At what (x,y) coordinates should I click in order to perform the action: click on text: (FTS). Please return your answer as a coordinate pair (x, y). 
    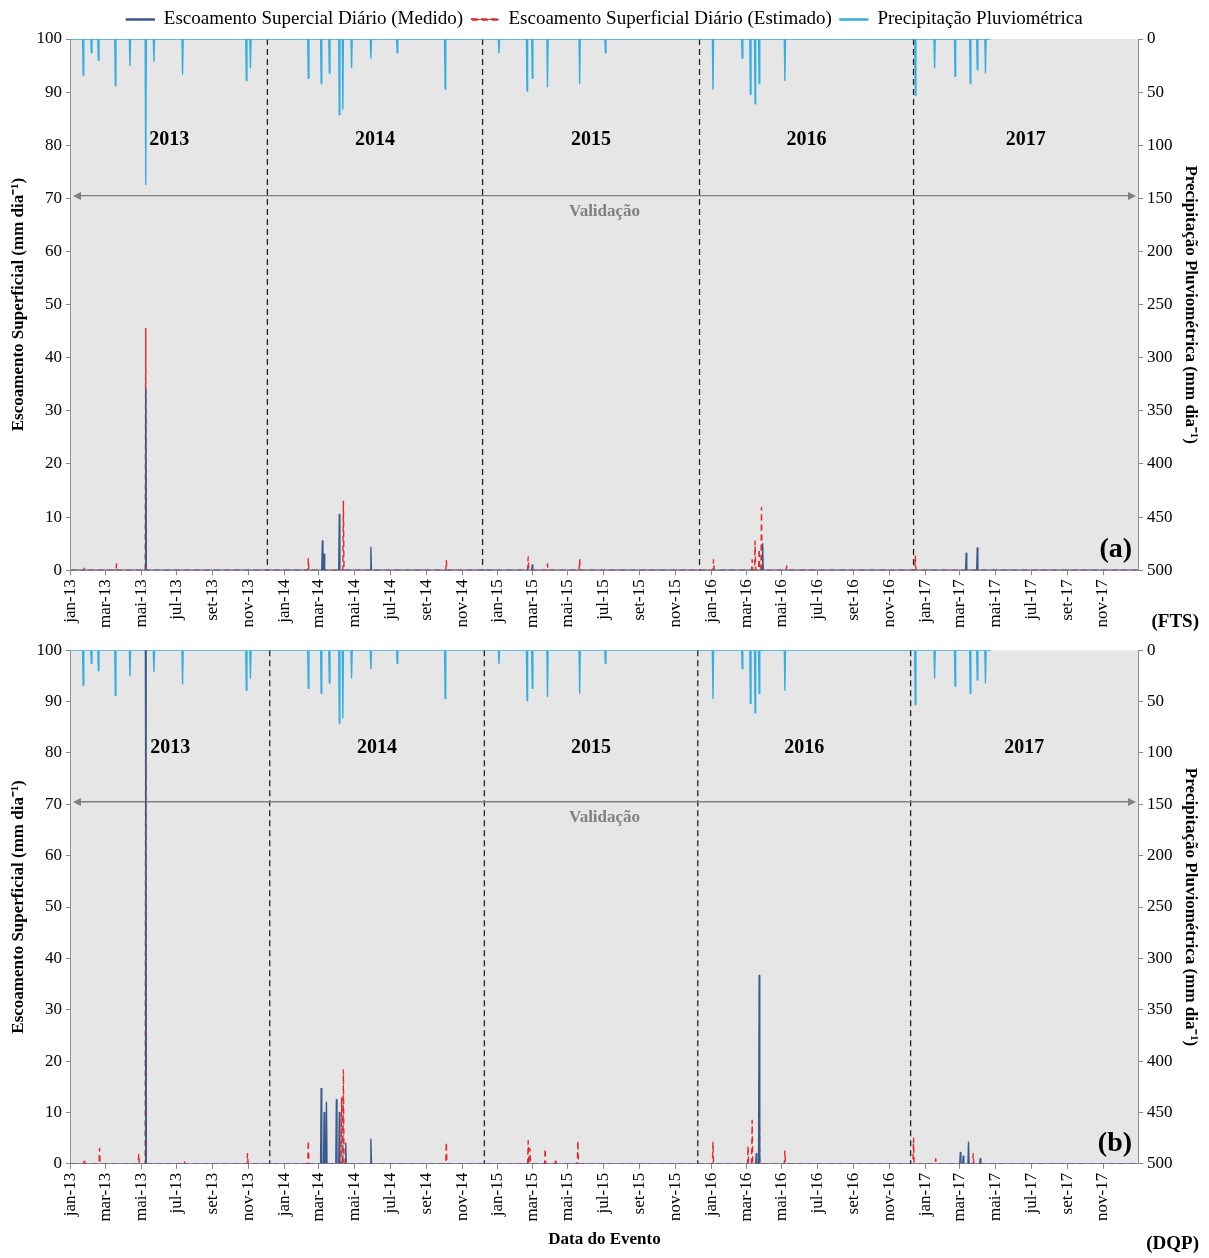
    Looking at the image, I should click on (1175, 621).